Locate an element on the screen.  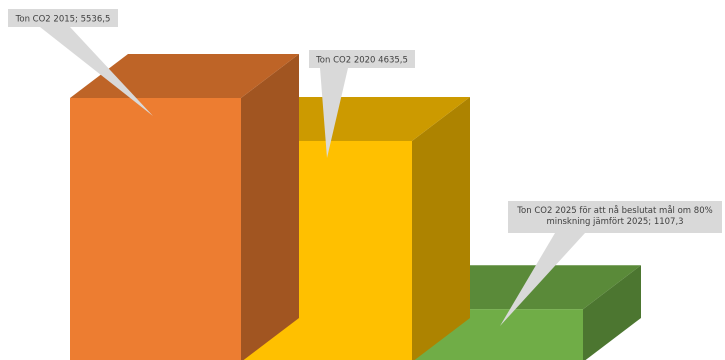
data-label-callout-1: Ton CO2 2015; 5536,5 is located at coordinates (80, 62).